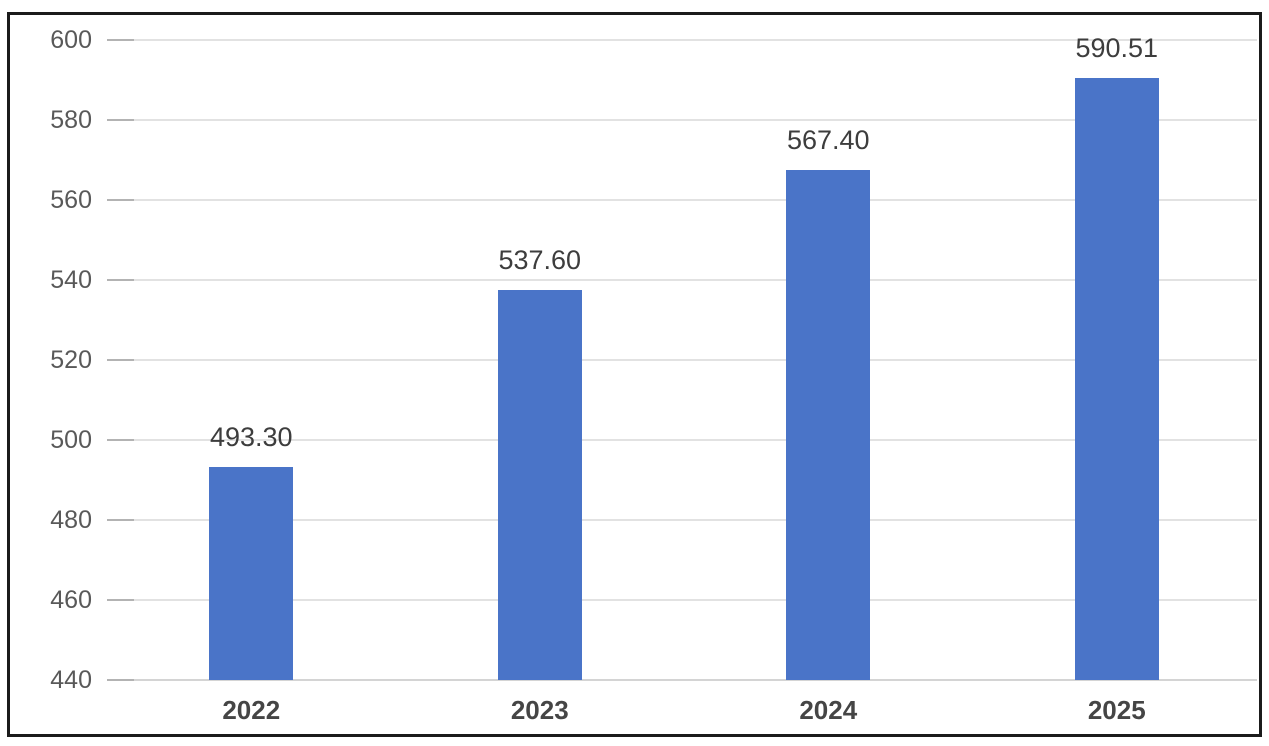 The height and width of the screenshot is (746, 1269). I want to click on y-axis-tick-label: 580, so click(71, 120).